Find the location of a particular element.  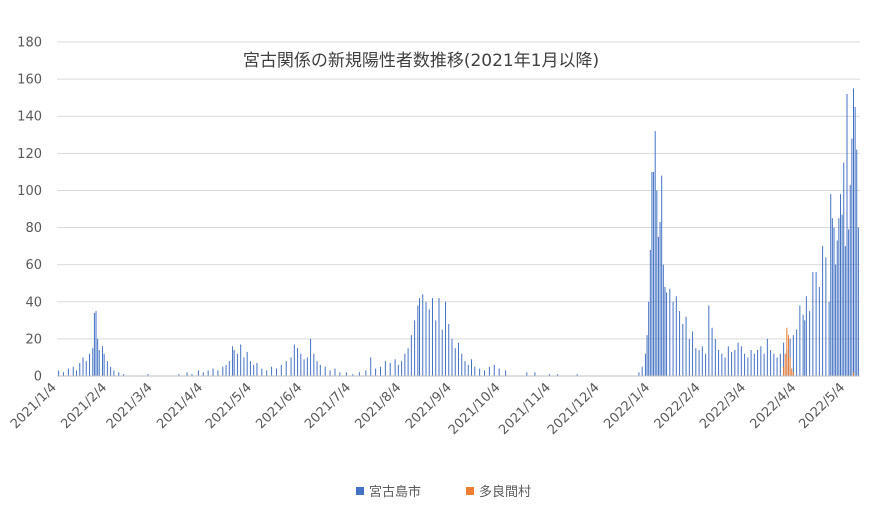

y-tick-label: 40 is located at coordinates (33, 302).